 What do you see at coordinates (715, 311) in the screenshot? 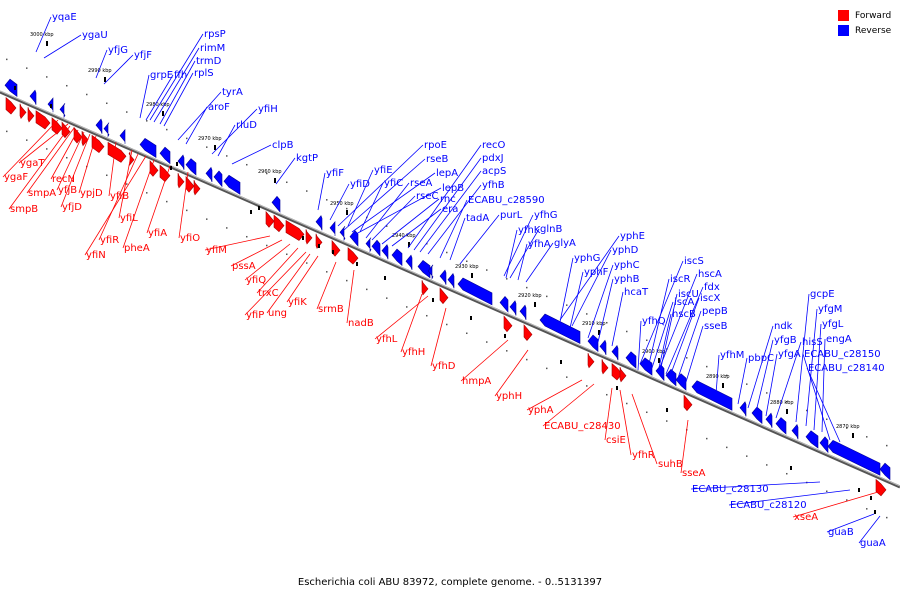
I see `gene-label-pepb: pepB` at bounding box center [715, 311].